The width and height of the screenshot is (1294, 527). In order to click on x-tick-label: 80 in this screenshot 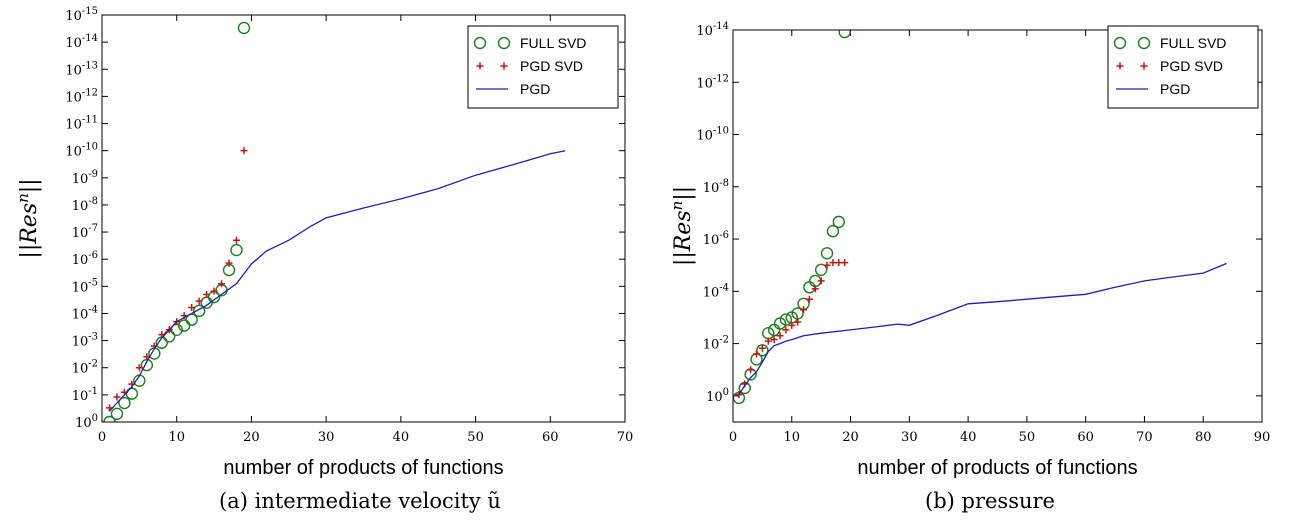, I will do `click(1203, 437)`.